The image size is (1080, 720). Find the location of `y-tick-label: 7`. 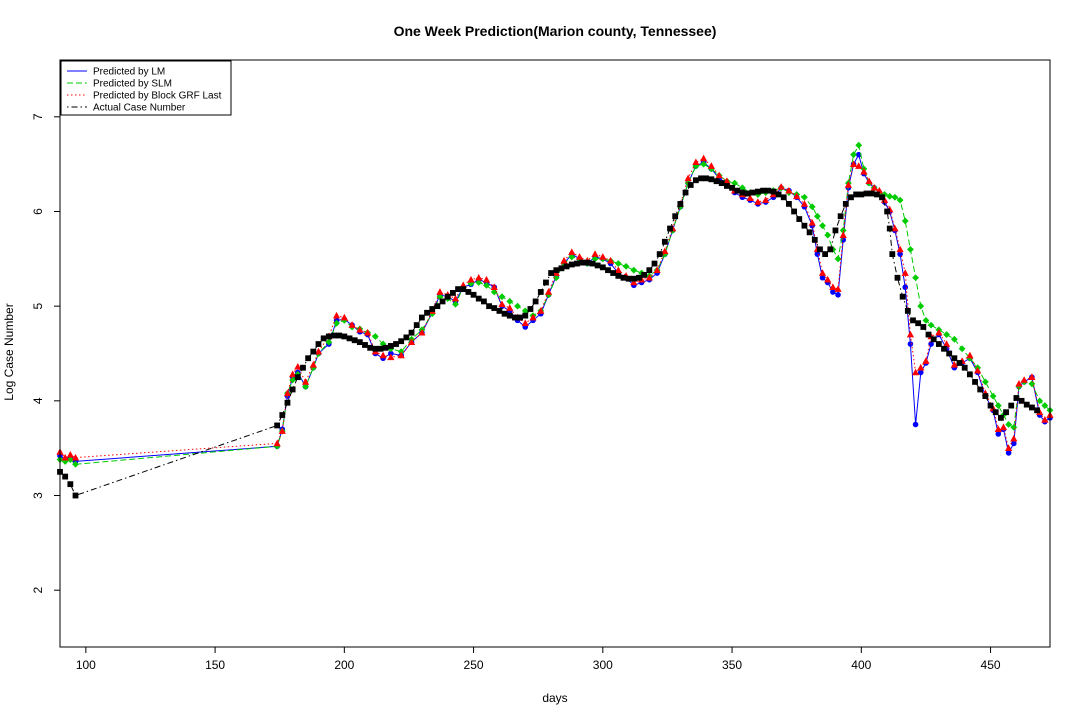

y-tick-label: 7 is located at coordinates (38, 116).